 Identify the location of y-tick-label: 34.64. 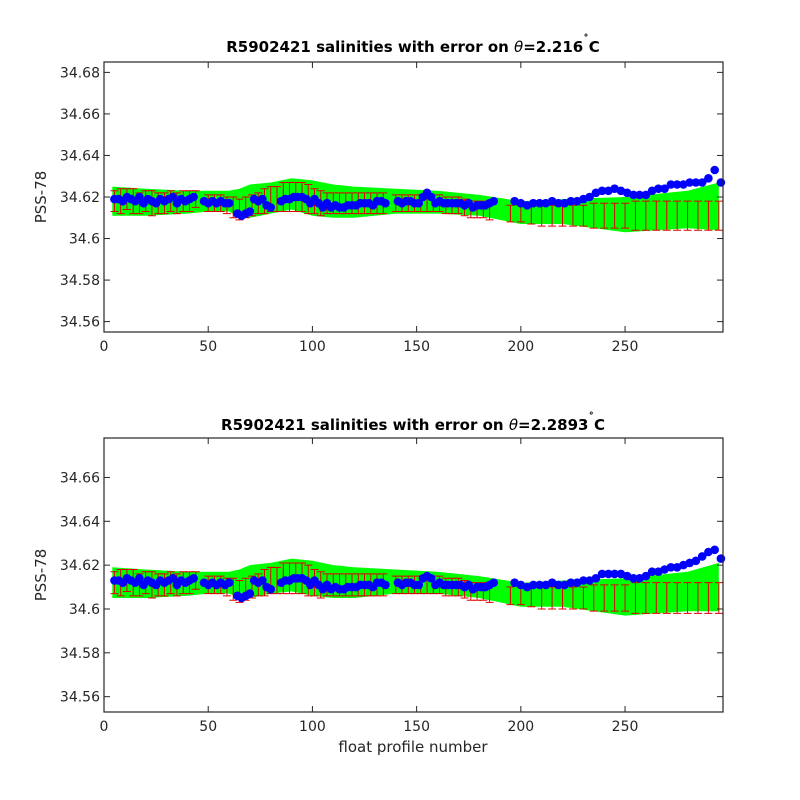
(80, 156).